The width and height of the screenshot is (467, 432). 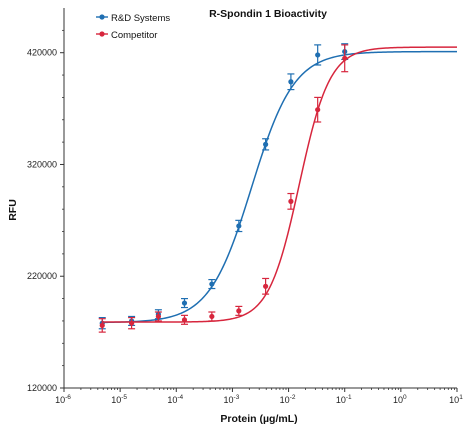 What do you see at coordinates (42, 164) in the screenshot?
I see `y-tick-label: 320000` at bounding box center [42, 164].